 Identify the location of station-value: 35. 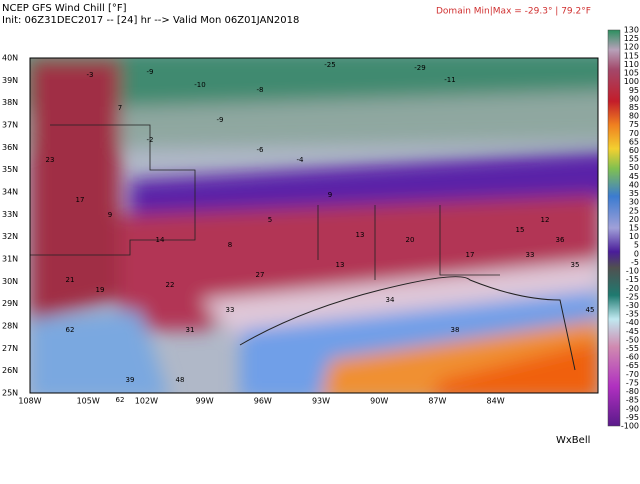
(575, 265).